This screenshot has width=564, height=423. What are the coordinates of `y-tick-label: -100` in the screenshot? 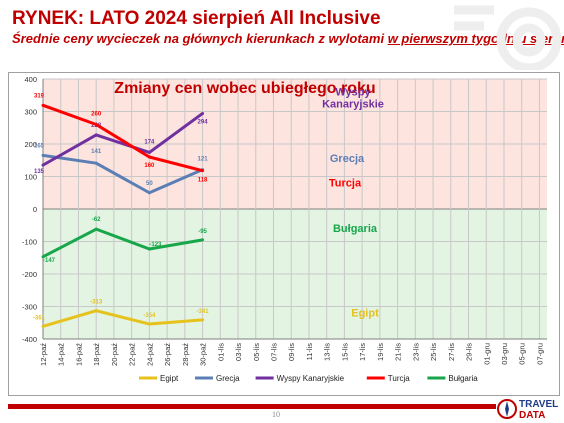 It's located at (29, 242).